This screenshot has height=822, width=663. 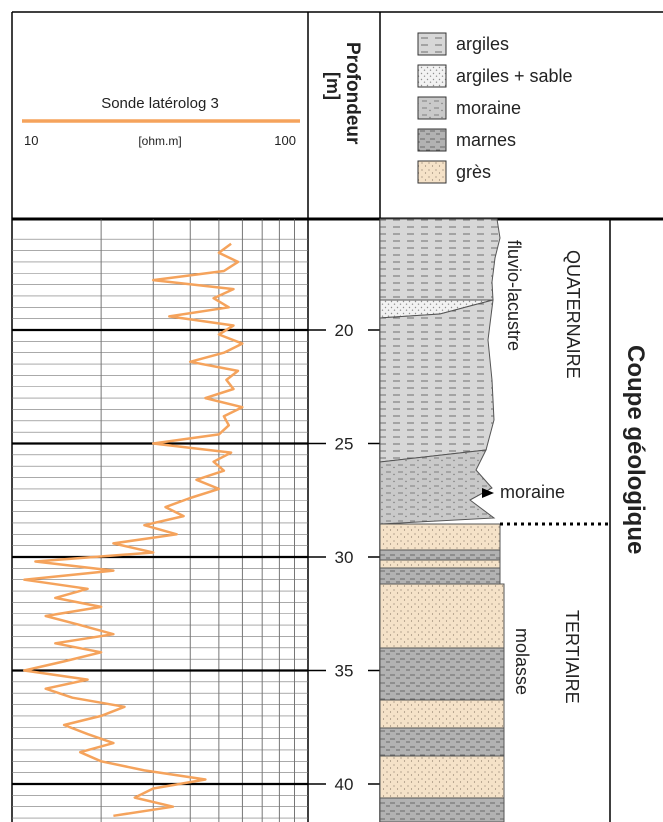 I want to click on layer-argiles-upper, so click(x=440, y=259).